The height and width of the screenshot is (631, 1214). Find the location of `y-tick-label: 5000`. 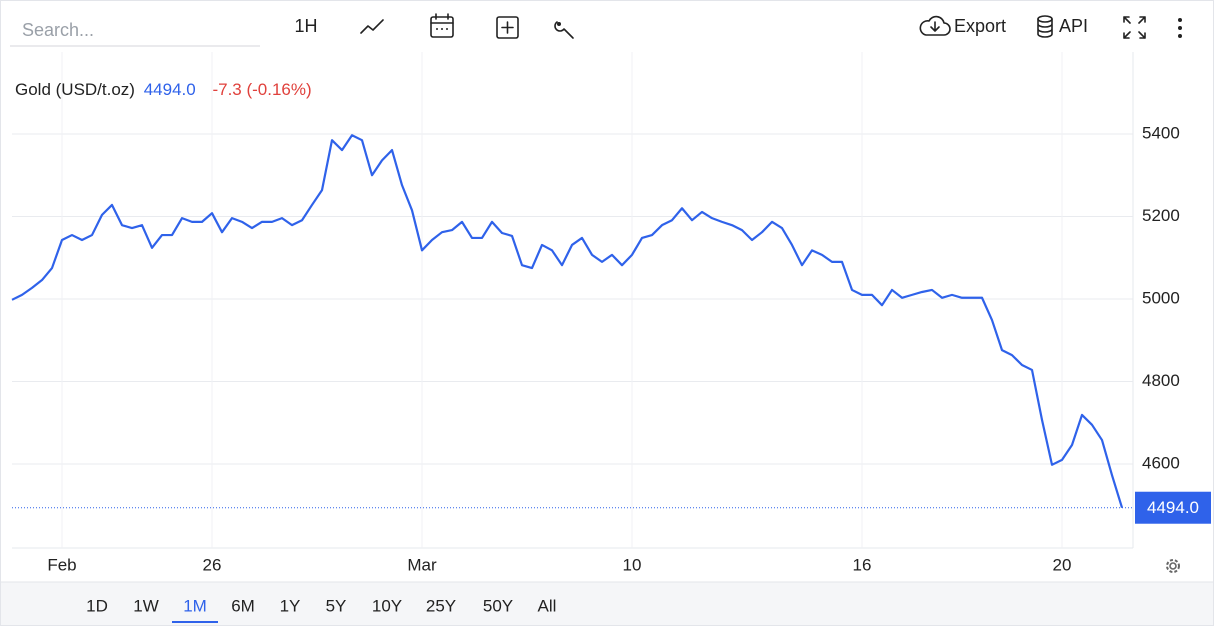

y-tick-label: 5000 is located at coordinates (1161, 297).